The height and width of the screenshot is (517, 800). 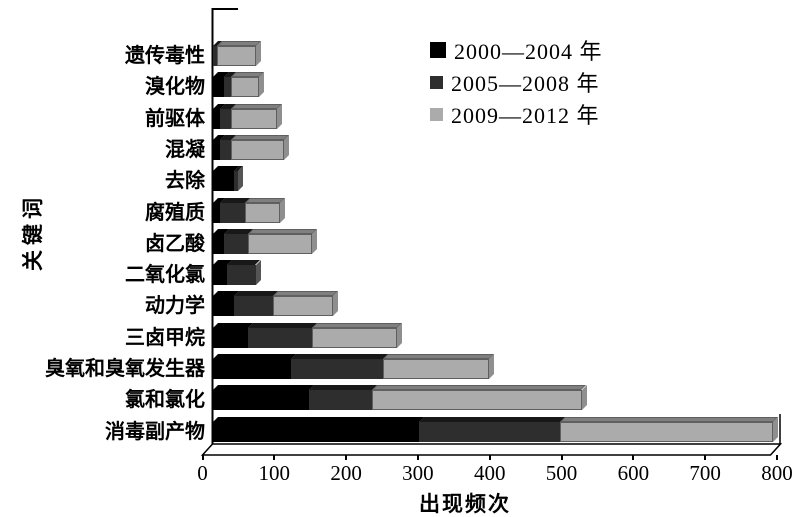 I want to click on category-label: 二氧化氯, so click(x=165, y=275).